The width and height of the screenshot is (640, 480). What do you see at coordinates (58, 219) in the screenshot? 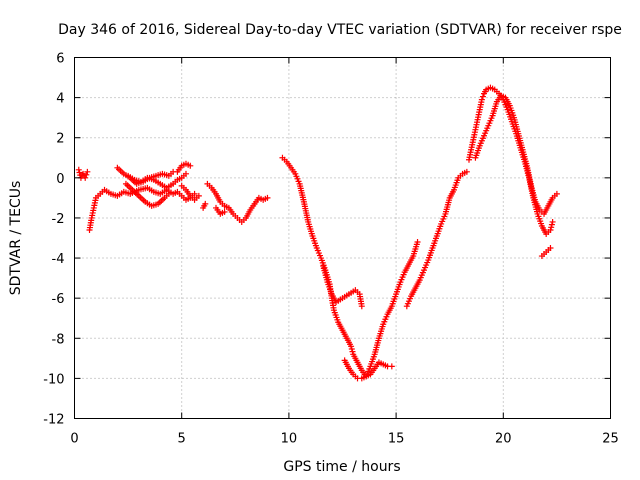
I see `y-tick-label: -2` at bounding box center [58, 219].